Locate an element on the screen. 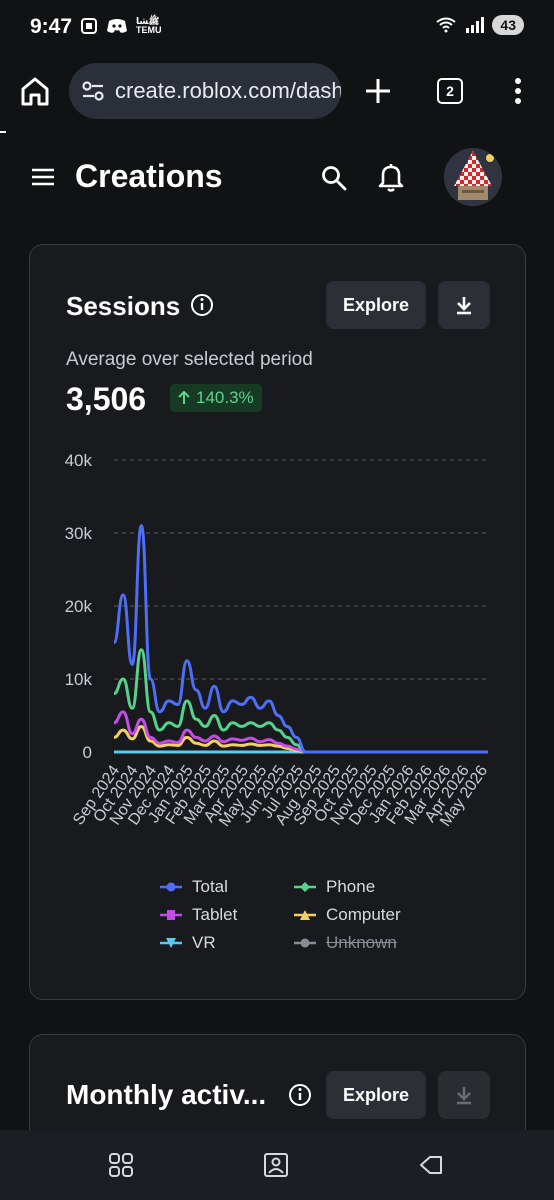 This screenshot has height=1200, width=554. avatar-image is located at coordinates (473, 177).